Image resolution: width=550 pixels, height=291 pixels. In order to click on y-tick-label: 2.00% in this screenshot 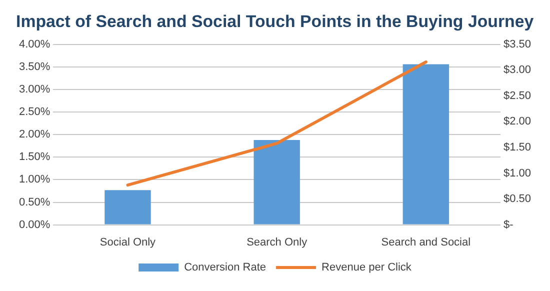, I will do `click(34, 134)`.